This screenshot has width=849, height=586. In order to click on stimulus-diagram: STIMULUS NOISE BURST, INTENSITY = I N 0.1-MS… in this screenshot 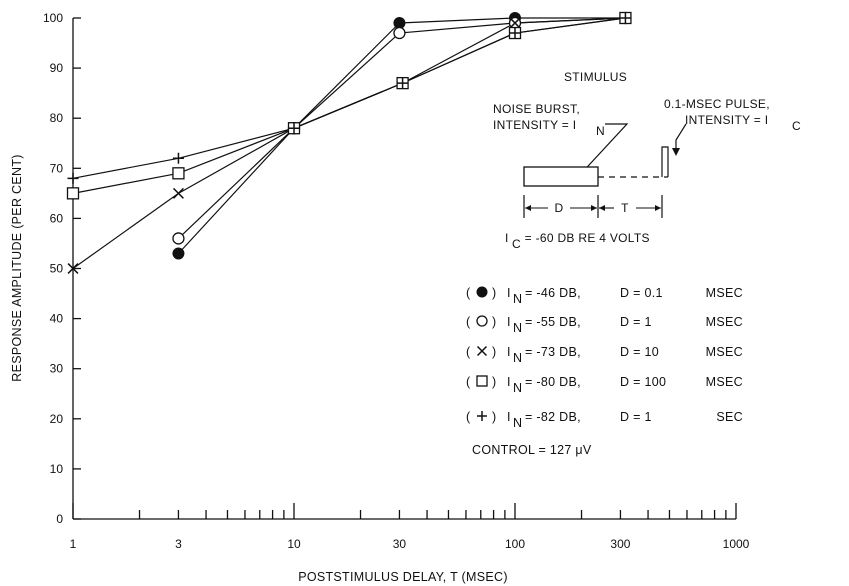, I will do `click(647, 160)`.